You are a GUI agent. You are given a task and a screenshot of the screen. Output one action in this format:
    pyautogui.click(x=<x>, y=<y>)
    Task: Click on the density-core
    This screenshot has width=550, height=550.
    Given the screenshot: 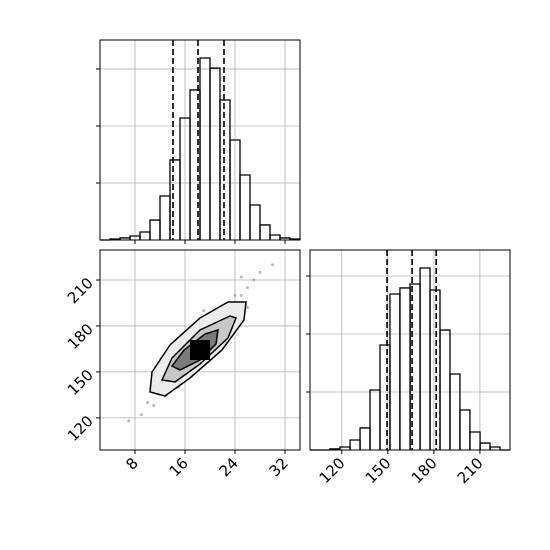 What is the action you would take?
    pyautogui.click(x=200, y=350)
    